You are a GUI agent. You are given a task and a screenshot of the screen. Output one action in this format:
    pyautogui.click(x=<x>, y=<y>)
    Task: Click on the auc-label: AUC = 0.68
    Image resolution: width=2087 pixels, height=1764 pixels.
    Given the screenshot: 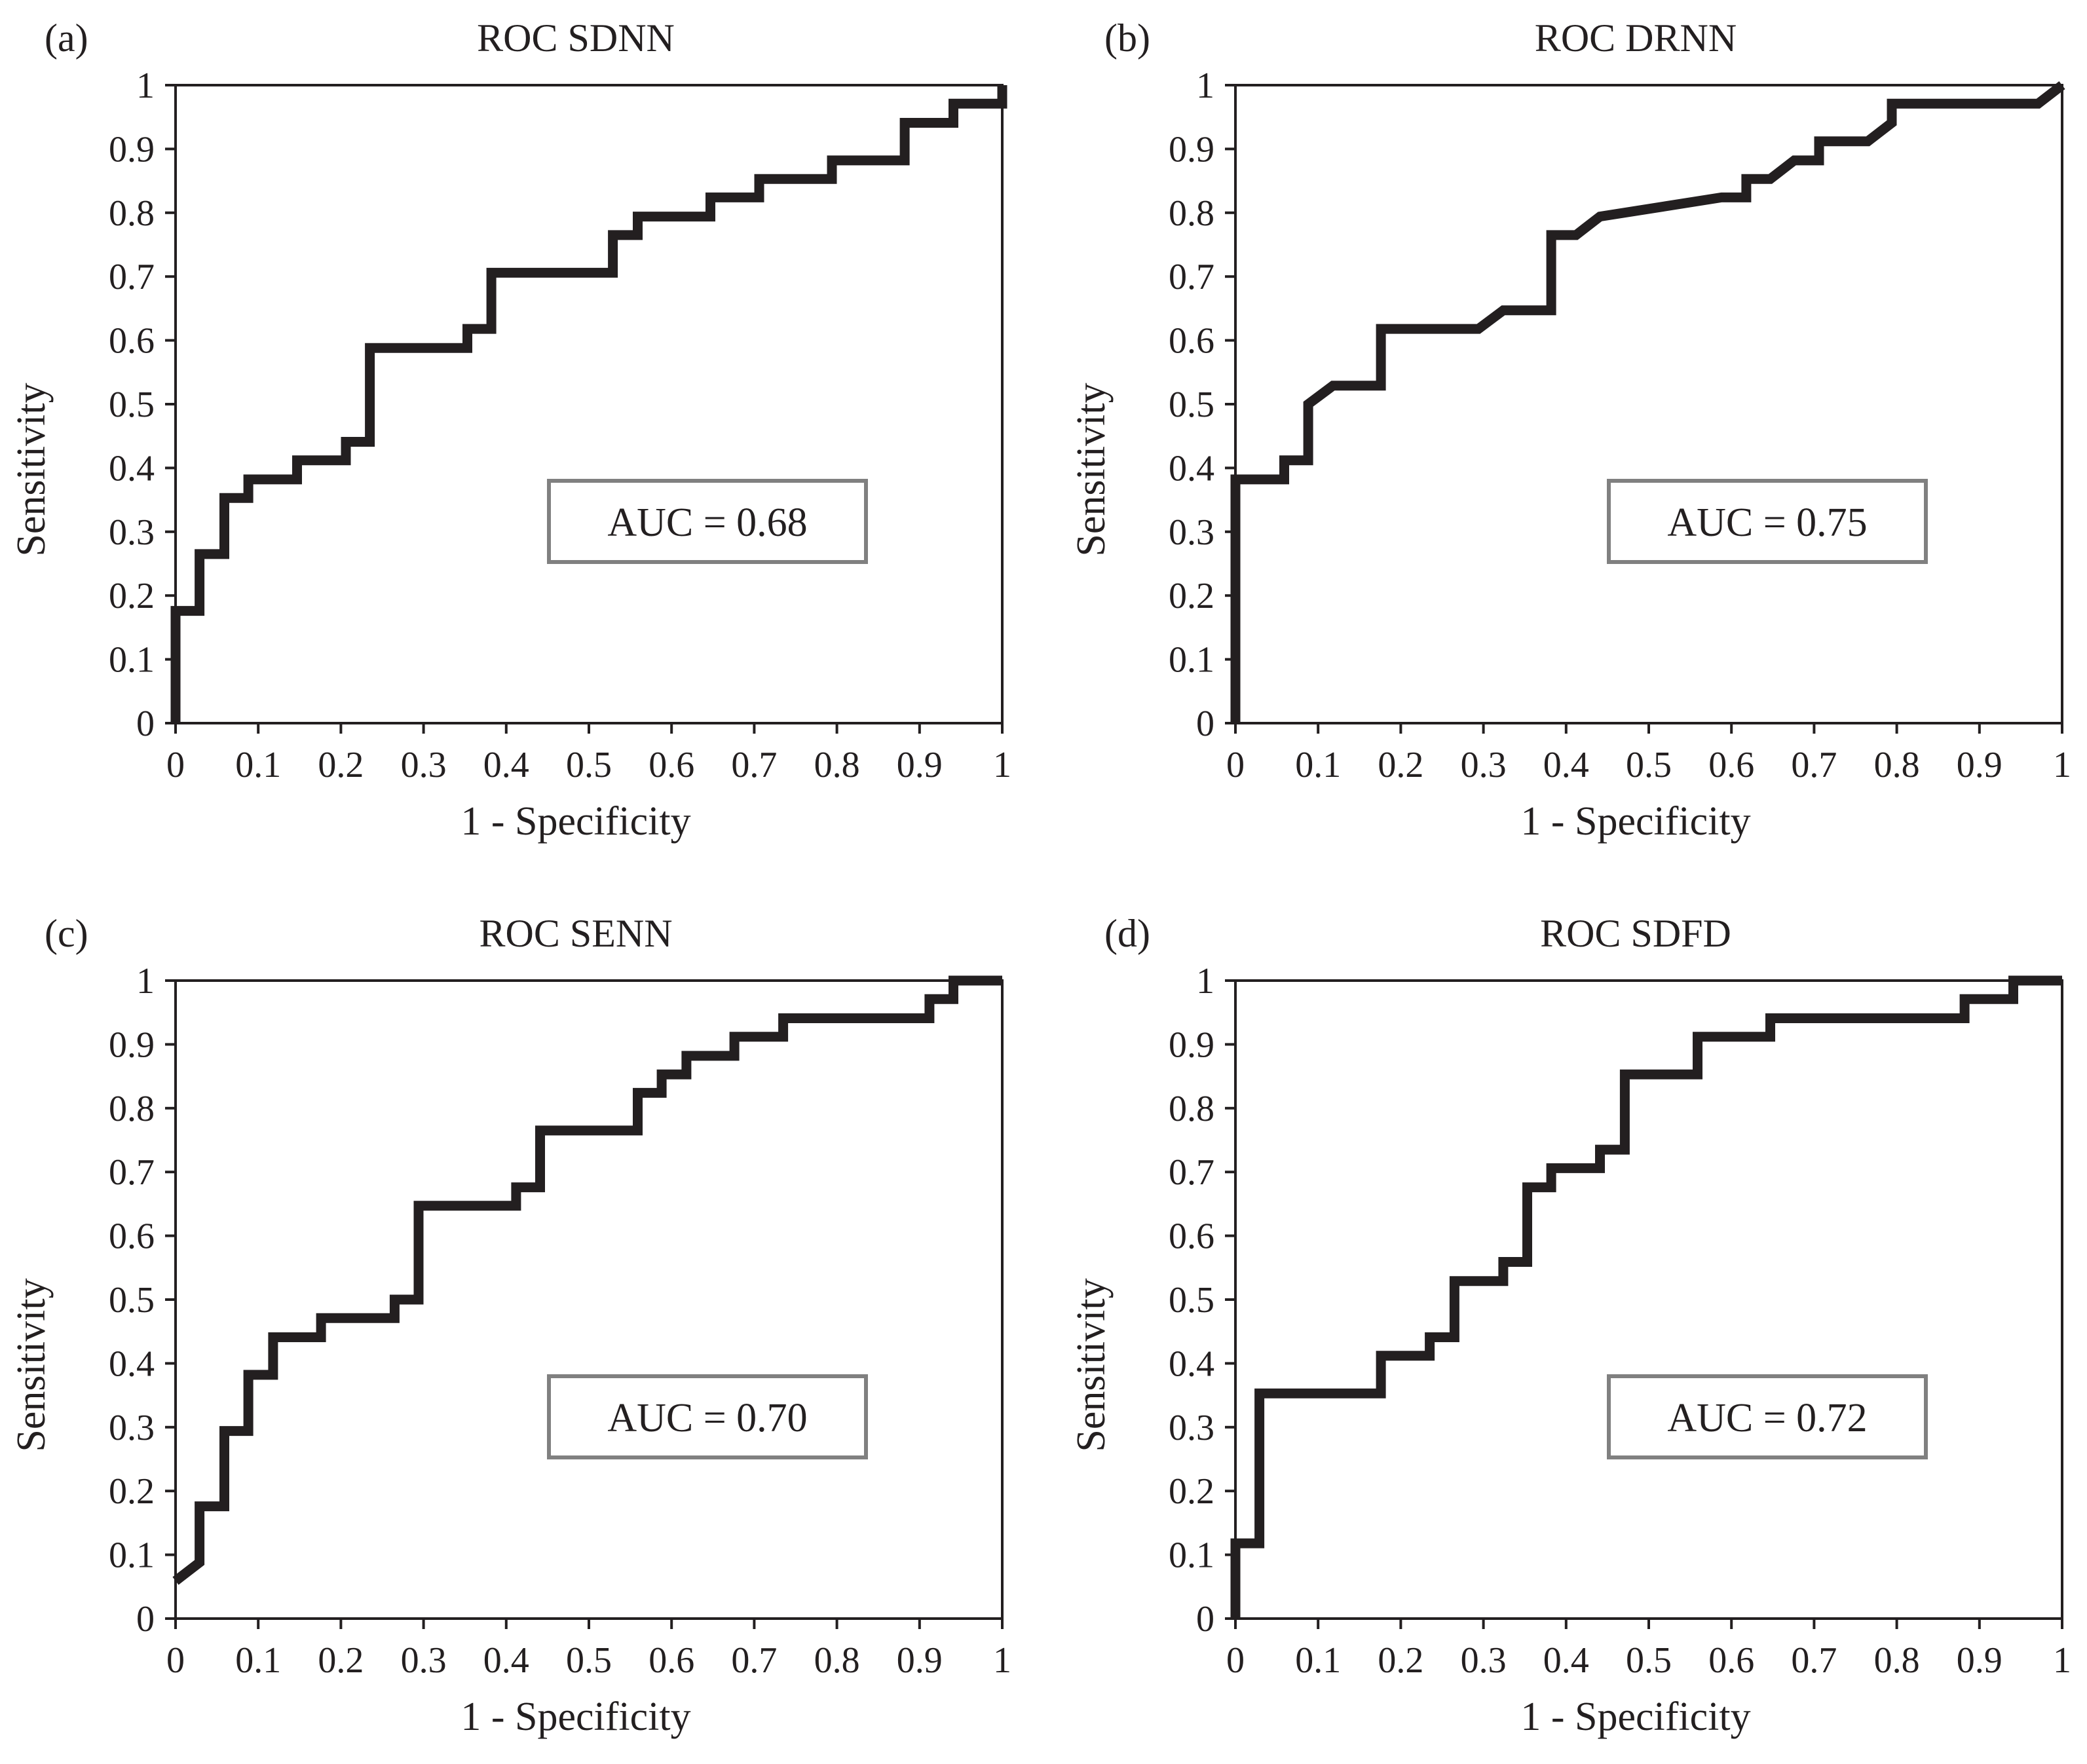 What is the action you would take?
    pyautogui.click(x=707, y=522)
    